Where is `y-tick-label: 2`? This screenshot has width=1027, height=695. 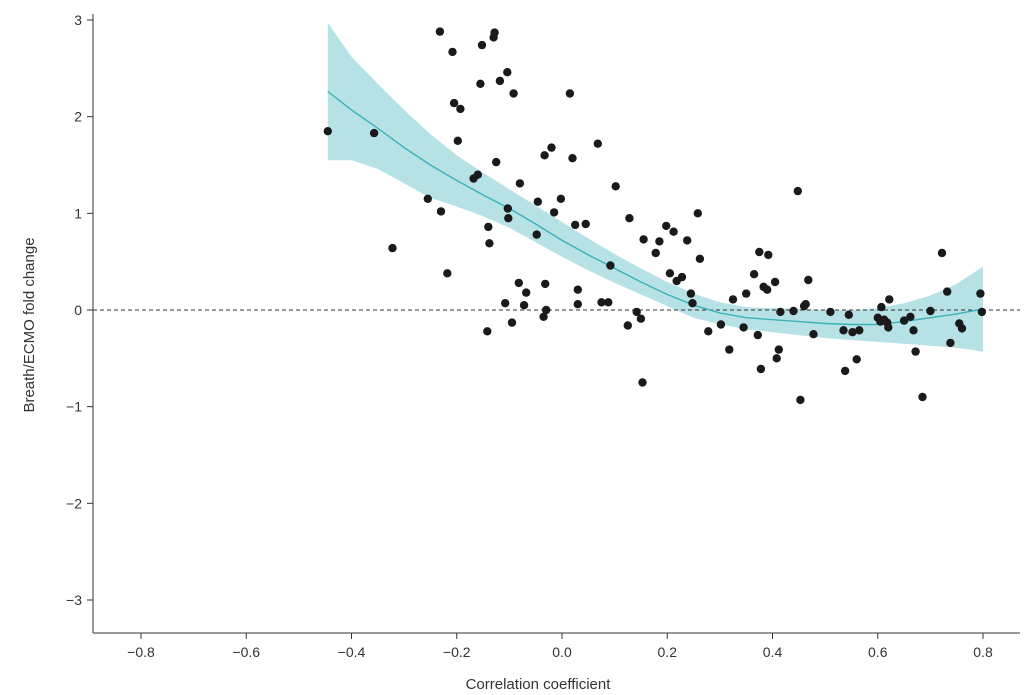
y-tick-label: 2 is located at coordinates (78, 117).